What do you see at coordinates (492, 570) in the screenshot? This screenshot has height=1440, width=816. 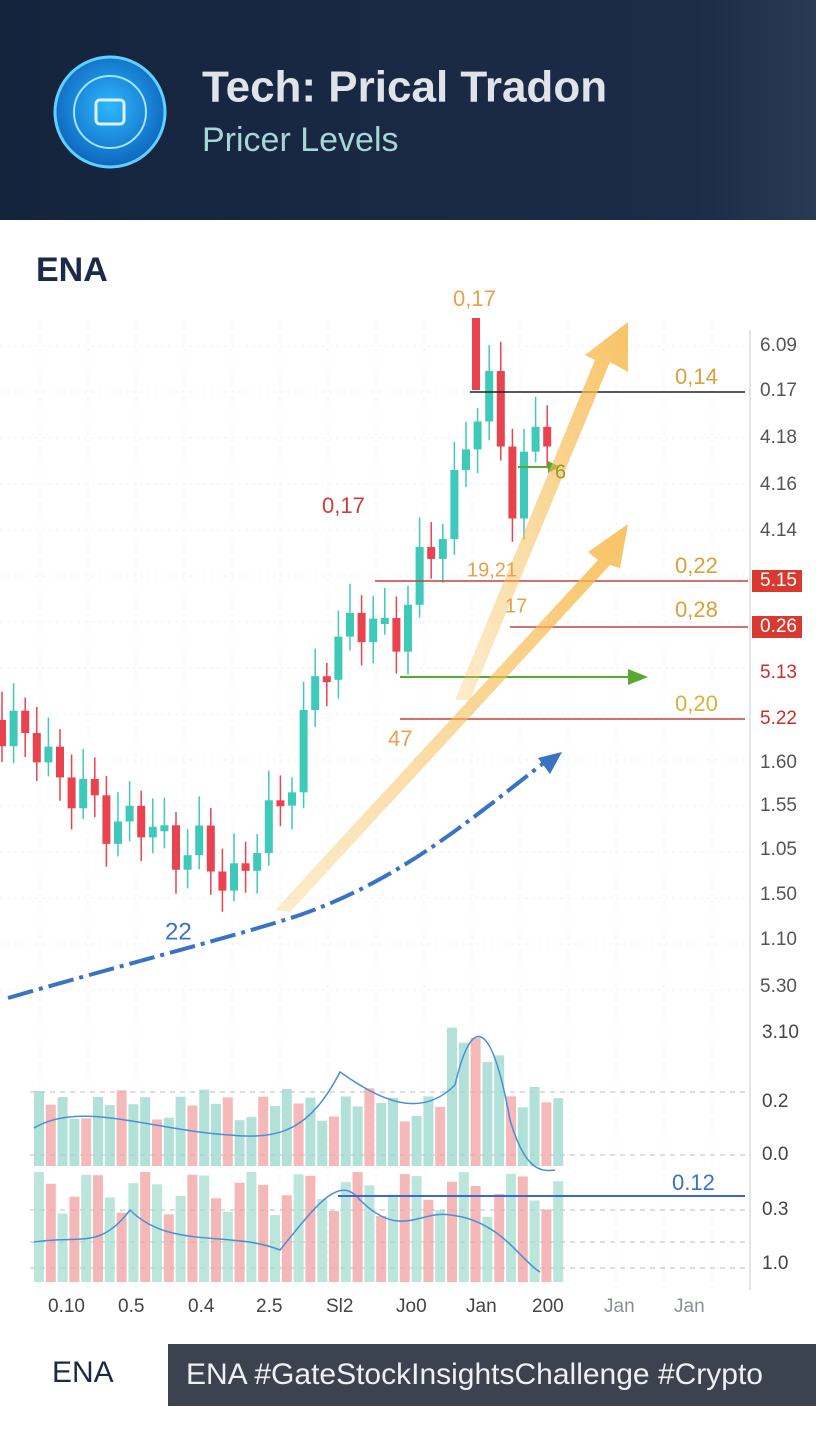 I see `annotation: 19,21` at bounding box center [492, 570].